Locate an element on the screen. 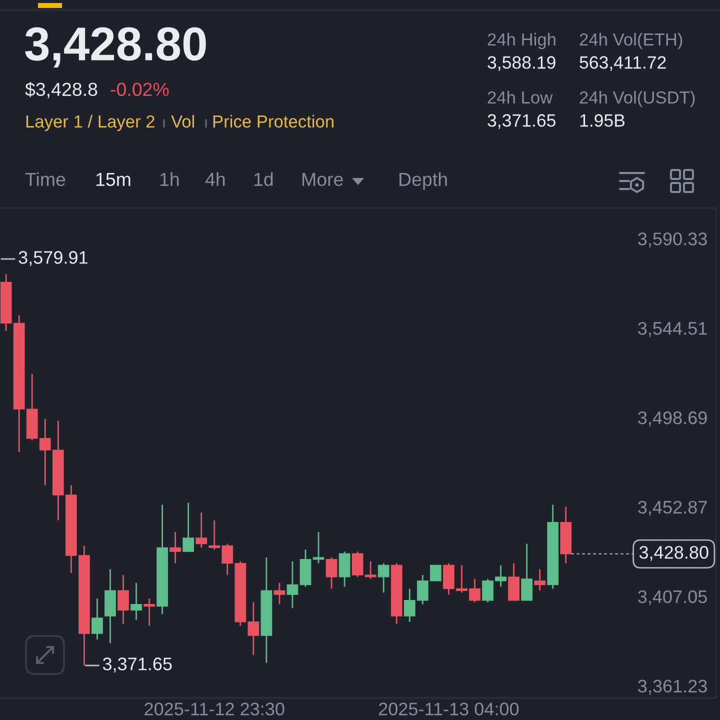  text: Price Protection is located at coordinates (273, 121).